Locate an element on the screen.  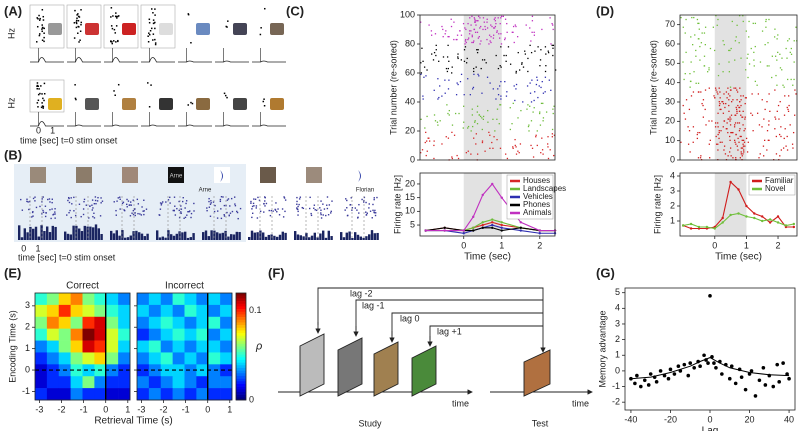
x-tick-label: 0 is located at coordinates (23, 248).